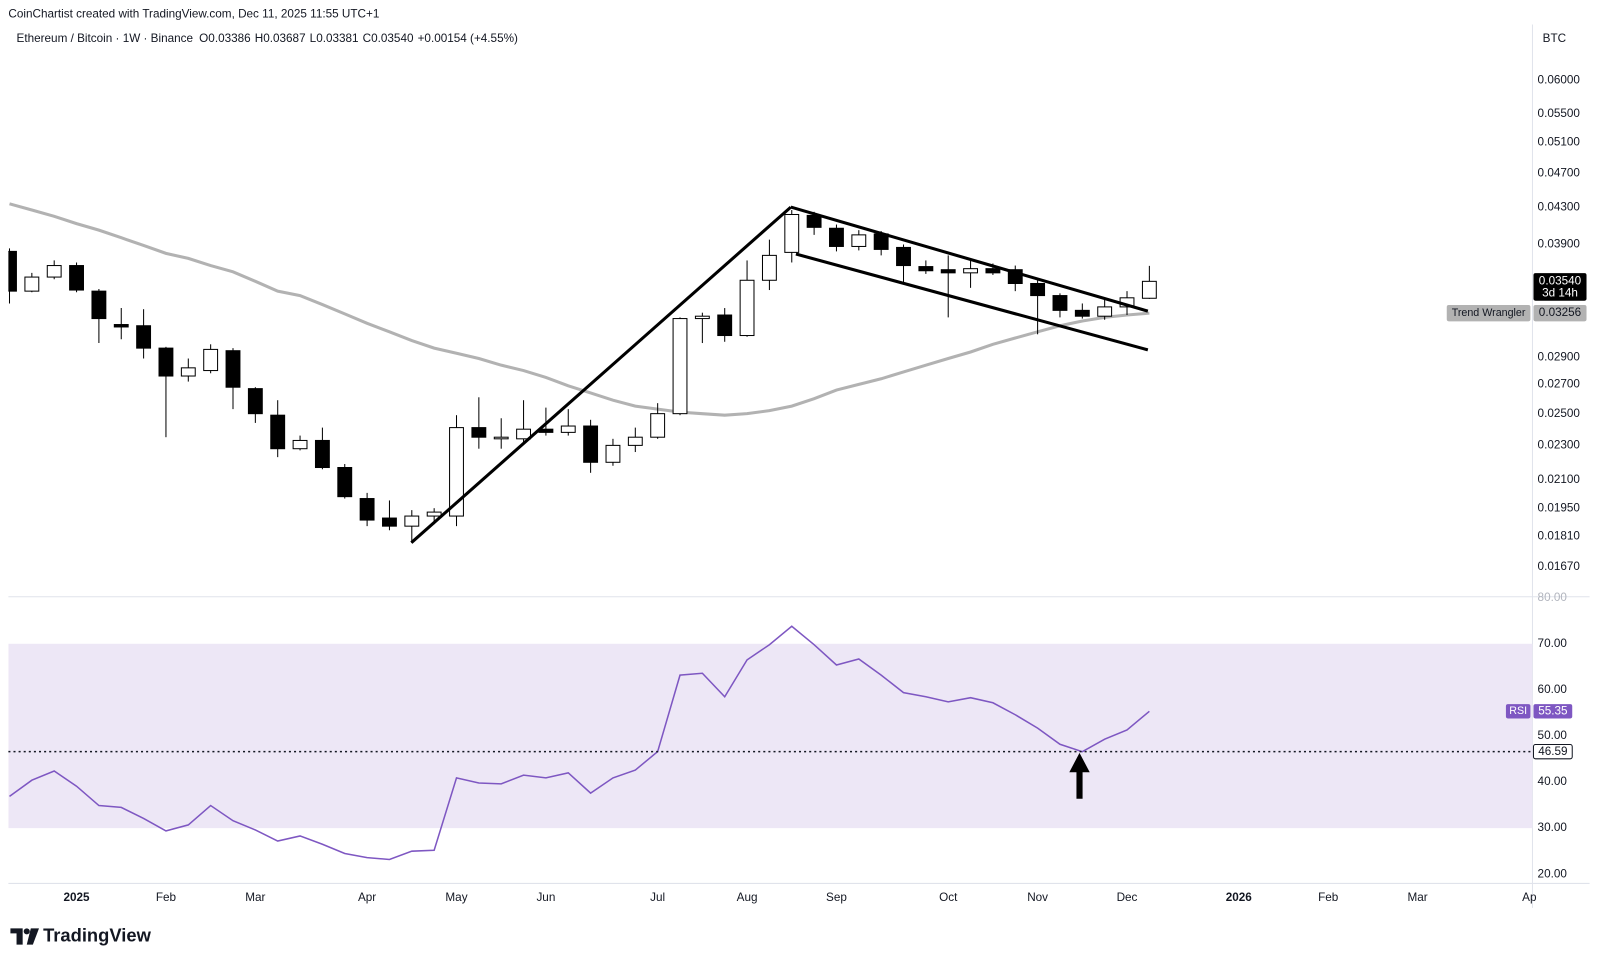 The height and width of the screenshot is (963, 1600). What do you see at coordinates (1553, 873) in the screenshot?
I see `y-tick-label: 20.00` at bounding box center [1553, 873].